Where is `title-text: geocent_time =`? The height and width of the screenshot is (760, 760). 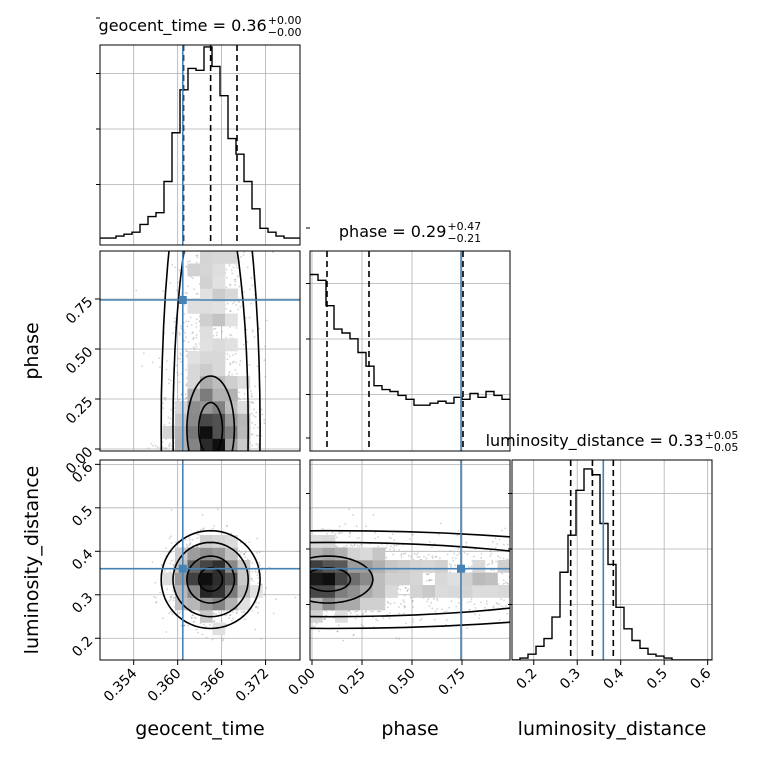 title-text: geocent_time = is located at coordinates (165, 26).